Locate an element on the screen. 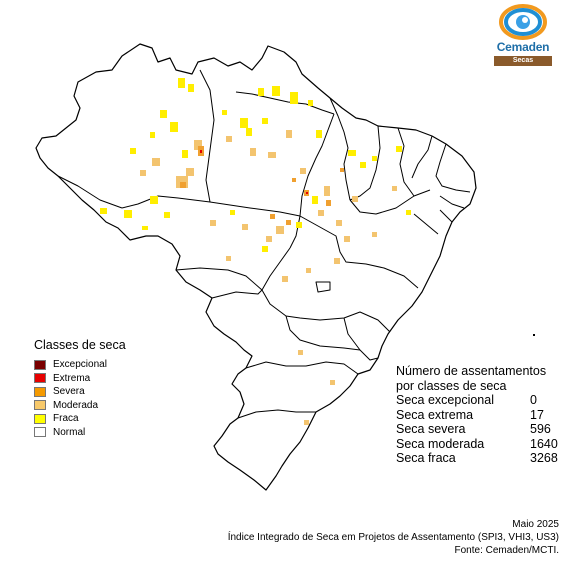  legend-label: Severa is located at coordinates (69, 392).